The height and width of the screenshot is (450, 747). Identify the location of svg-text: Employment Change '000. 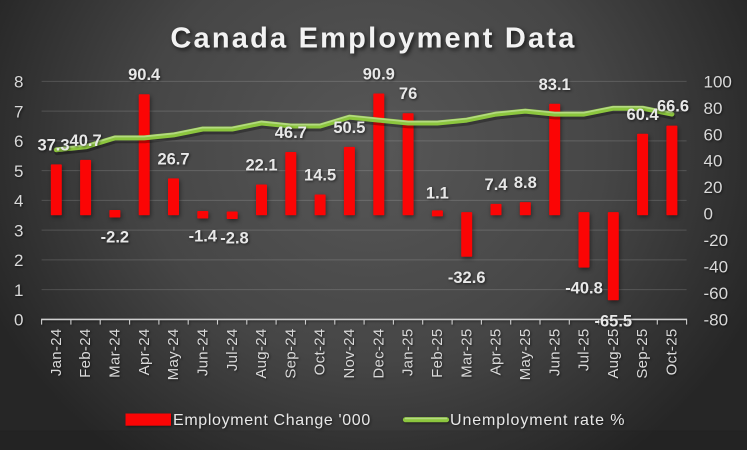
(272, 420).